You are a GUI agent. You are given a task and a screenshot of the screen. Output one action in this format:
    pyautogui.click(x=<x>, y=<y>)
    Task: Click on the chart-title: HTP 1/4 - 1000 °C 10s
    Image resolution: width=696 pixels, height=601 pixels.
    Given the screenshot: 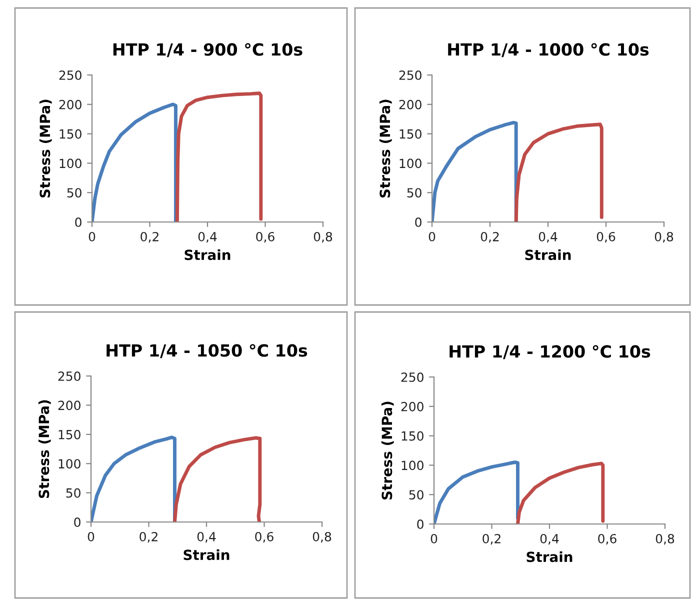 What is the action you would take?
    pyautogui.click(x=548, y=50)
    